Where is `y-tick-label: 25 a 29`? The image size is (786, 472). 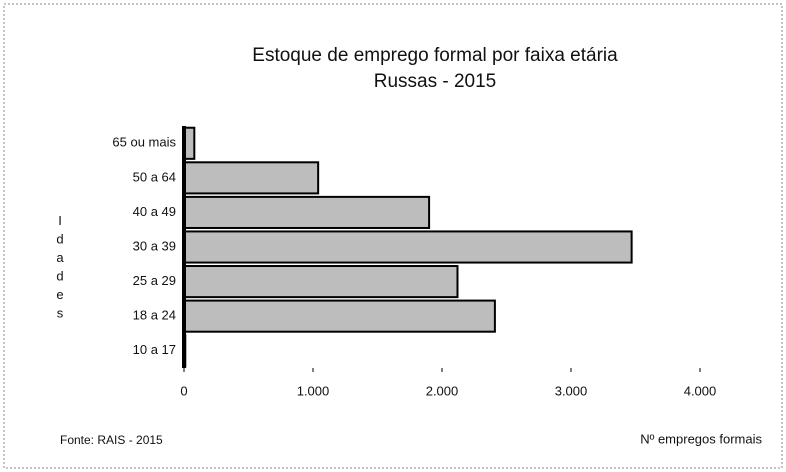 y-tick-label: 25 a 29 is located at coordinates (154, 280).